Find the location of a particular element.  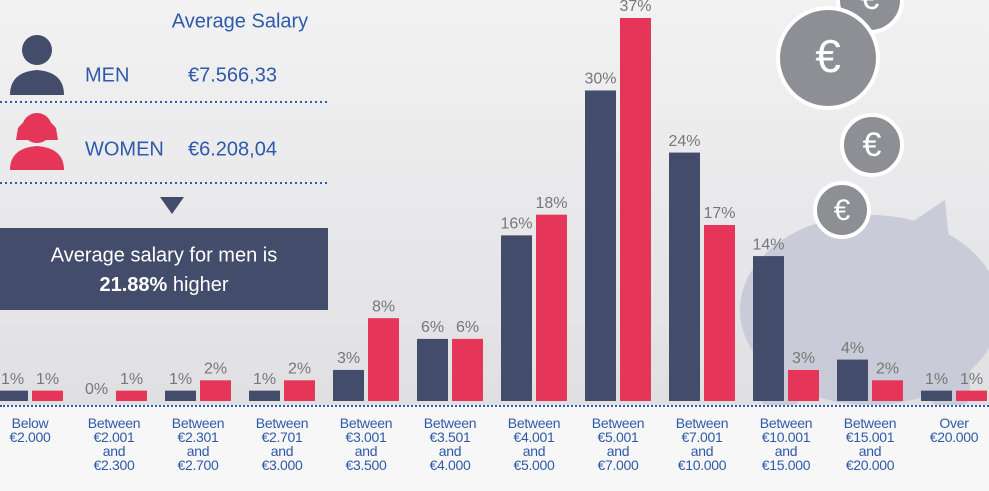

x-tick-label: Between €3.501 and €4.000 is located at coordinates (450, 444).